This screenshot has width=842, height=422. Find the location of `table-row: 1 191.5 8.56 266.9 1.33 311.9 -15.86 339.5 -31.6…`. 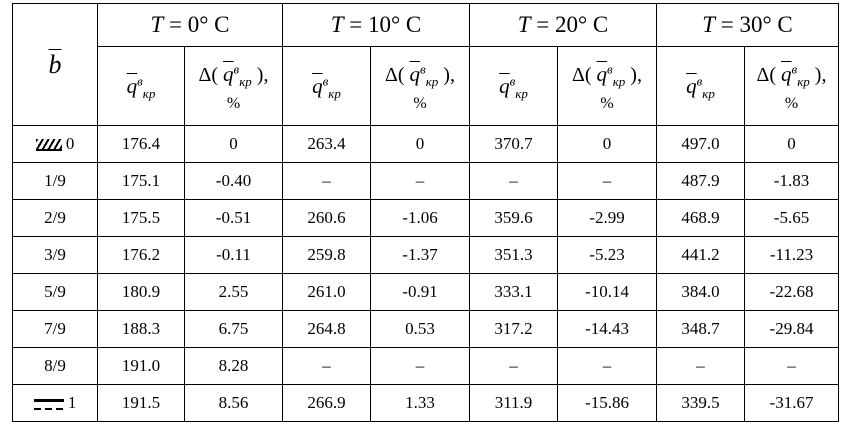

table-row: 1 191.5 8.56 266.9 1.33 311.9 -15.86 339.5 -31.6… is located at coordinates (425, 403).